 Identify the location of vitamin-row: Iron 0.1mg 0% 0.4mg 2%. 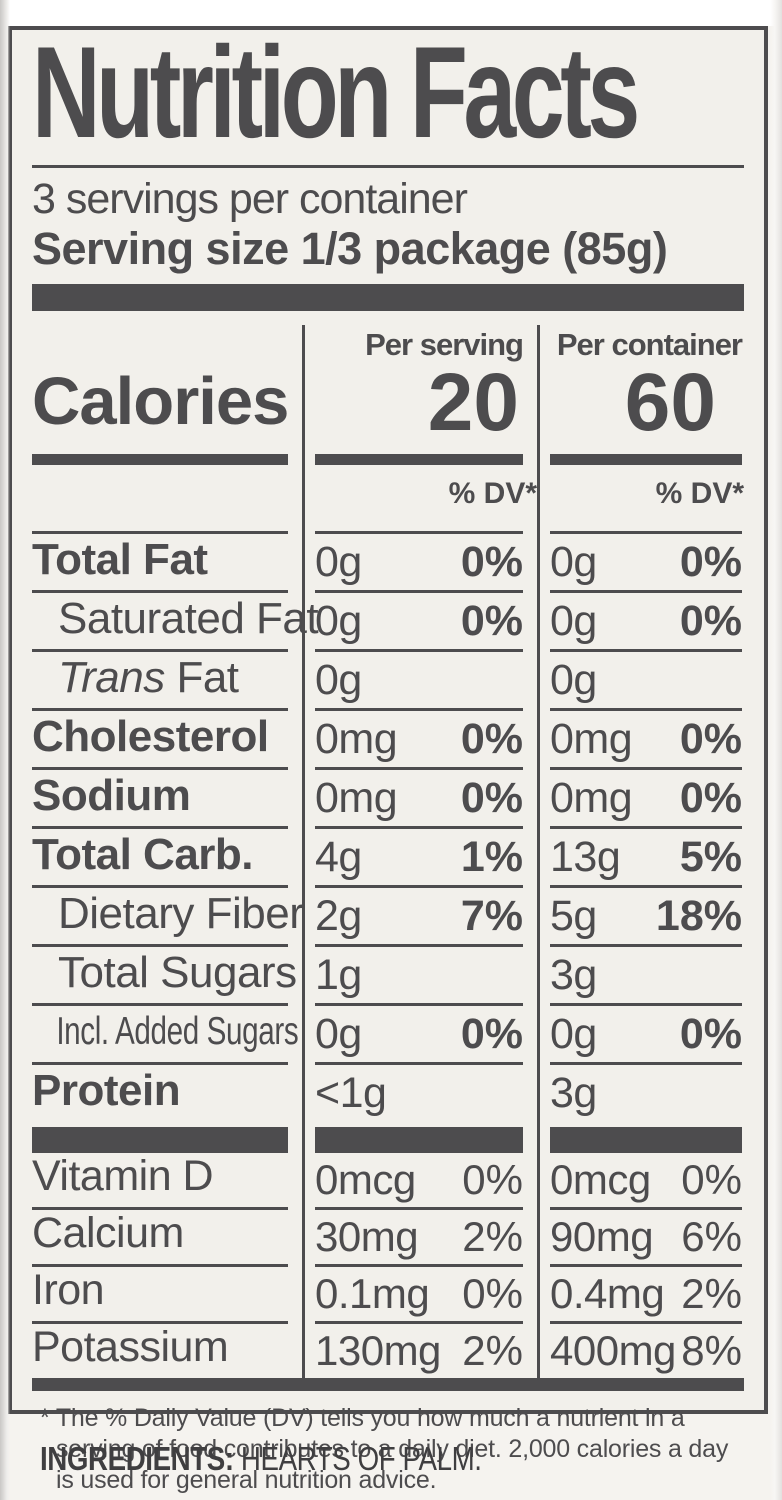
(388, 1292).